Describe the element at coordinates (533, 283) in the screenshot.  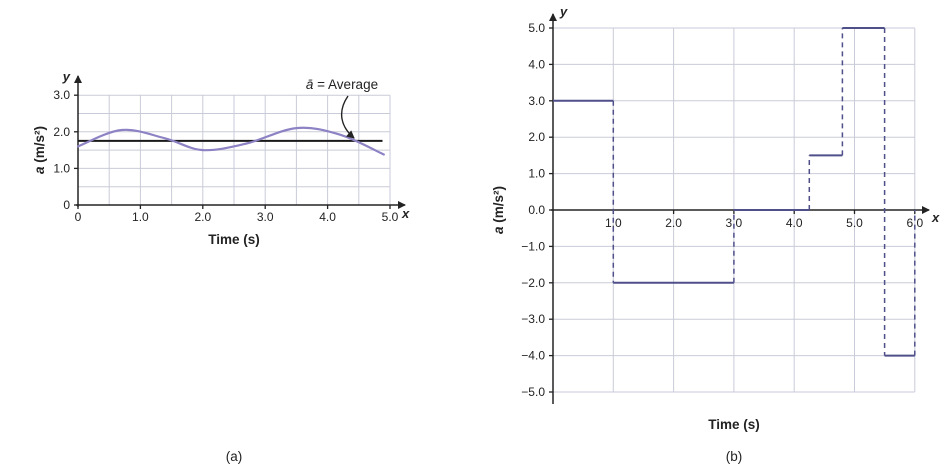
I see `svg-text: −2.0` at that location.